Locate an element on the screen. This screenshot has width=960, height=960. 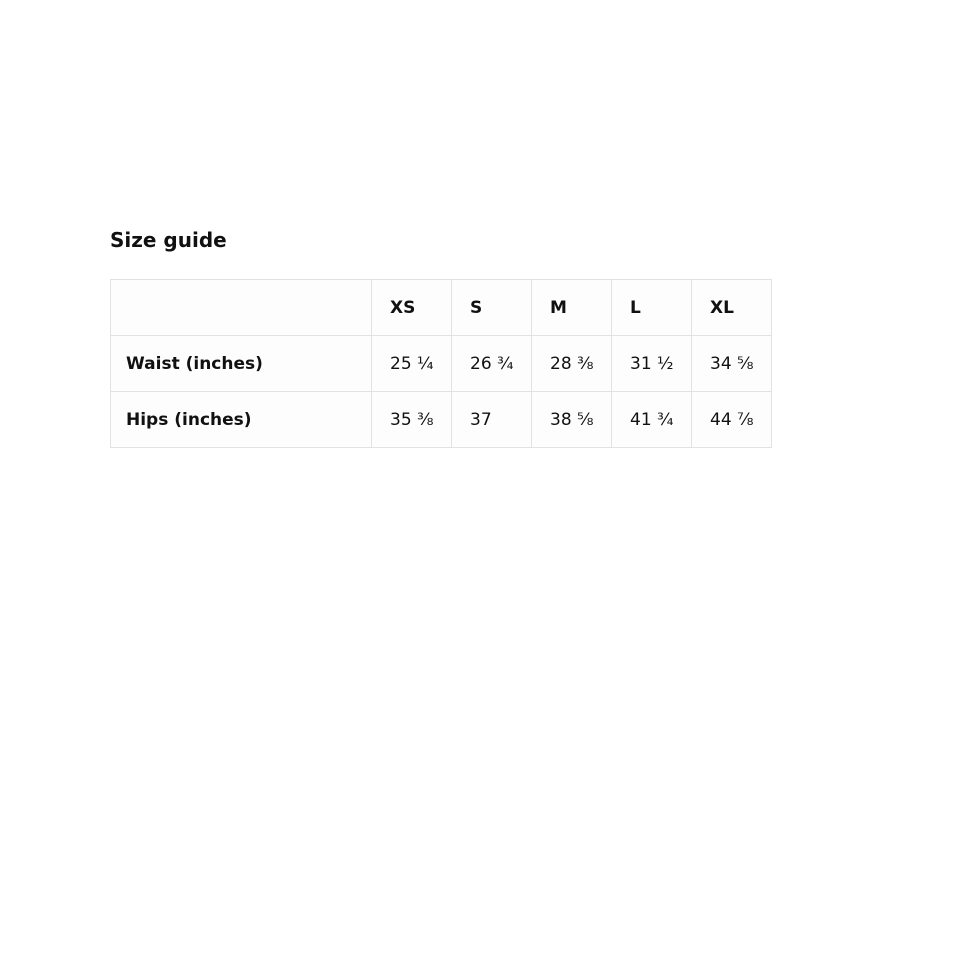
table-row-hips: Hips (inches) 35 ⅜ 37 38 ⅝ 41 ¾ 44 ⅞ is located at coordinates (441, 419).